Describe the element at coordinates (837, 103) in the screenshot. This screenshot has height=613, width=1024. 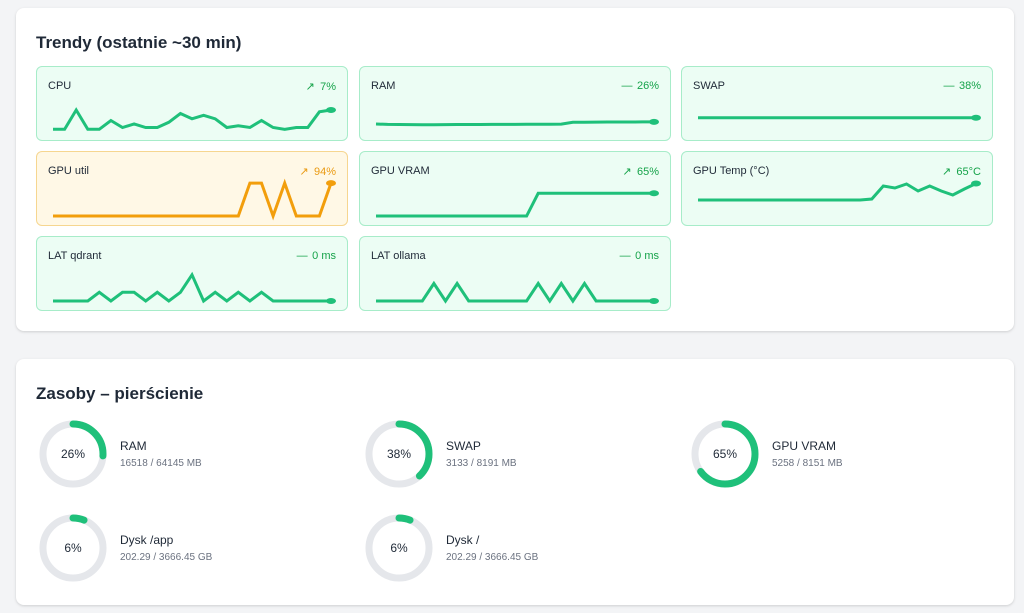
I see `trend-card-swap: SWAP —38%` at that location.